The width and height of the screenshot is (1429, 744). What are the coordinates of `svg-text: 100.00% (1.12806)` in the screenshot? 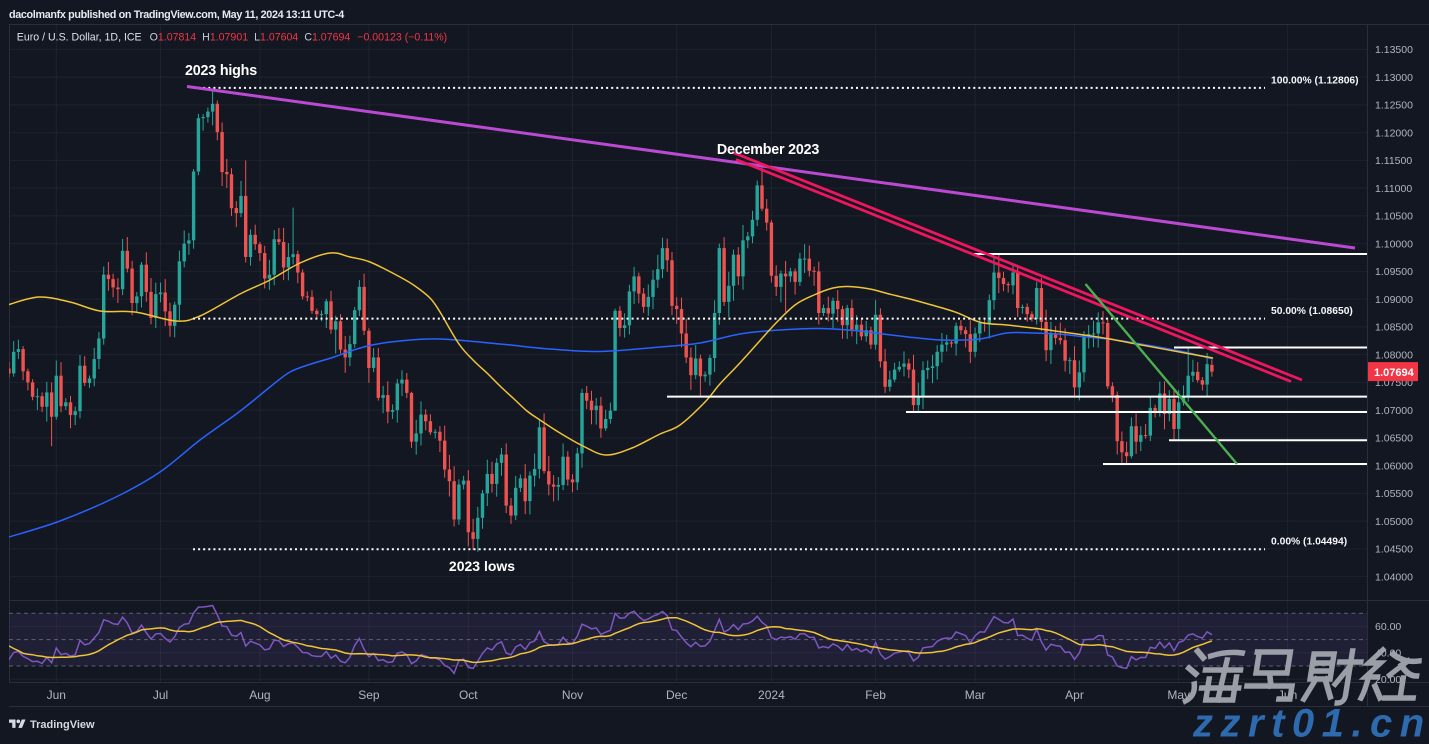 It's located at (1315, 80).